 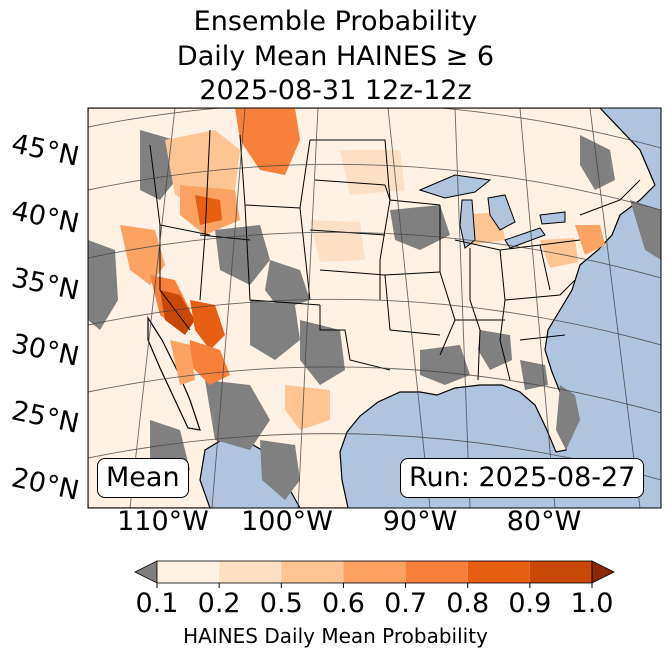 I want to click on colorbar-tick-label: 0.7, so click(x=406, y=603).